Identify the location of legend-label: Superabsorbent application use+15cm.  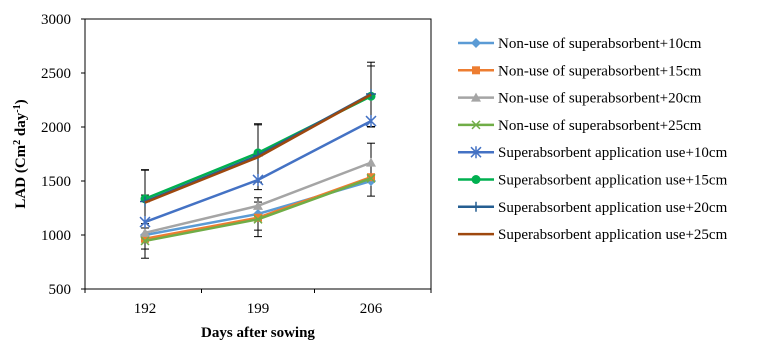
(613, 181).